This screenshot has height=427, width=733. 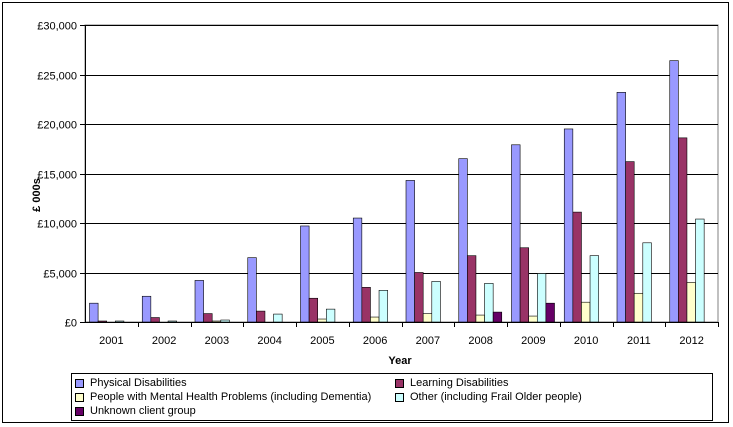 I want to click on x-tick-label: 2008, so click(x=480, y=341).